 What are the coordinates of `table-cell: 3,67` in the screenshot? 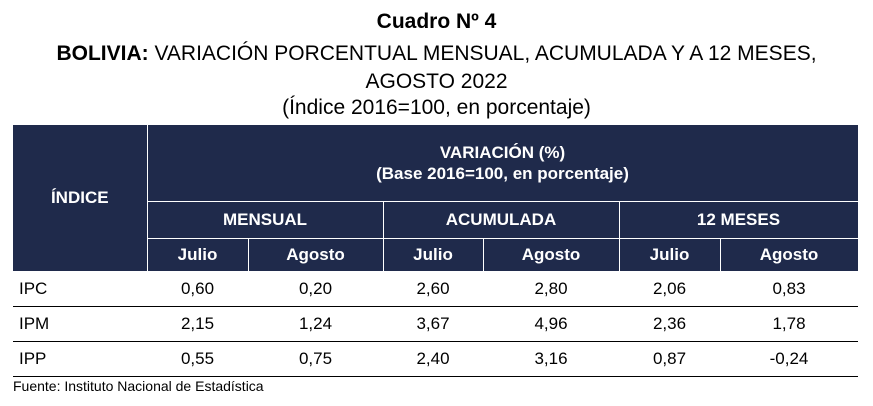 It's located at (433, 324).